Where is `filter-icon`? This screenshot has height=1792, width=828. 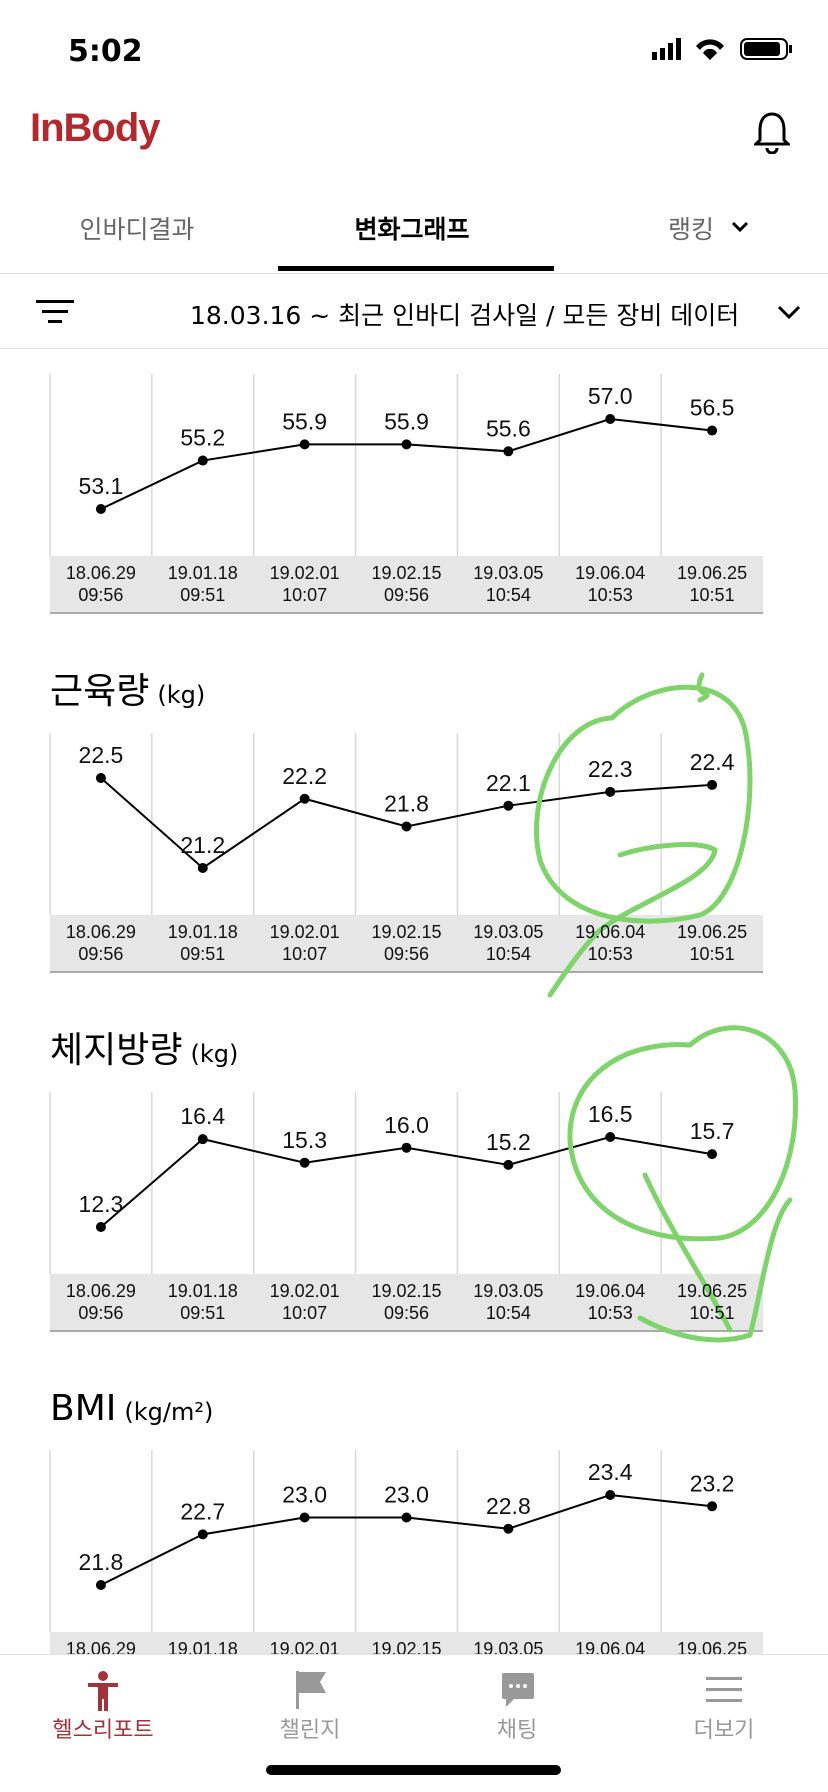
filter-icon is located at coordinates (56, 312).